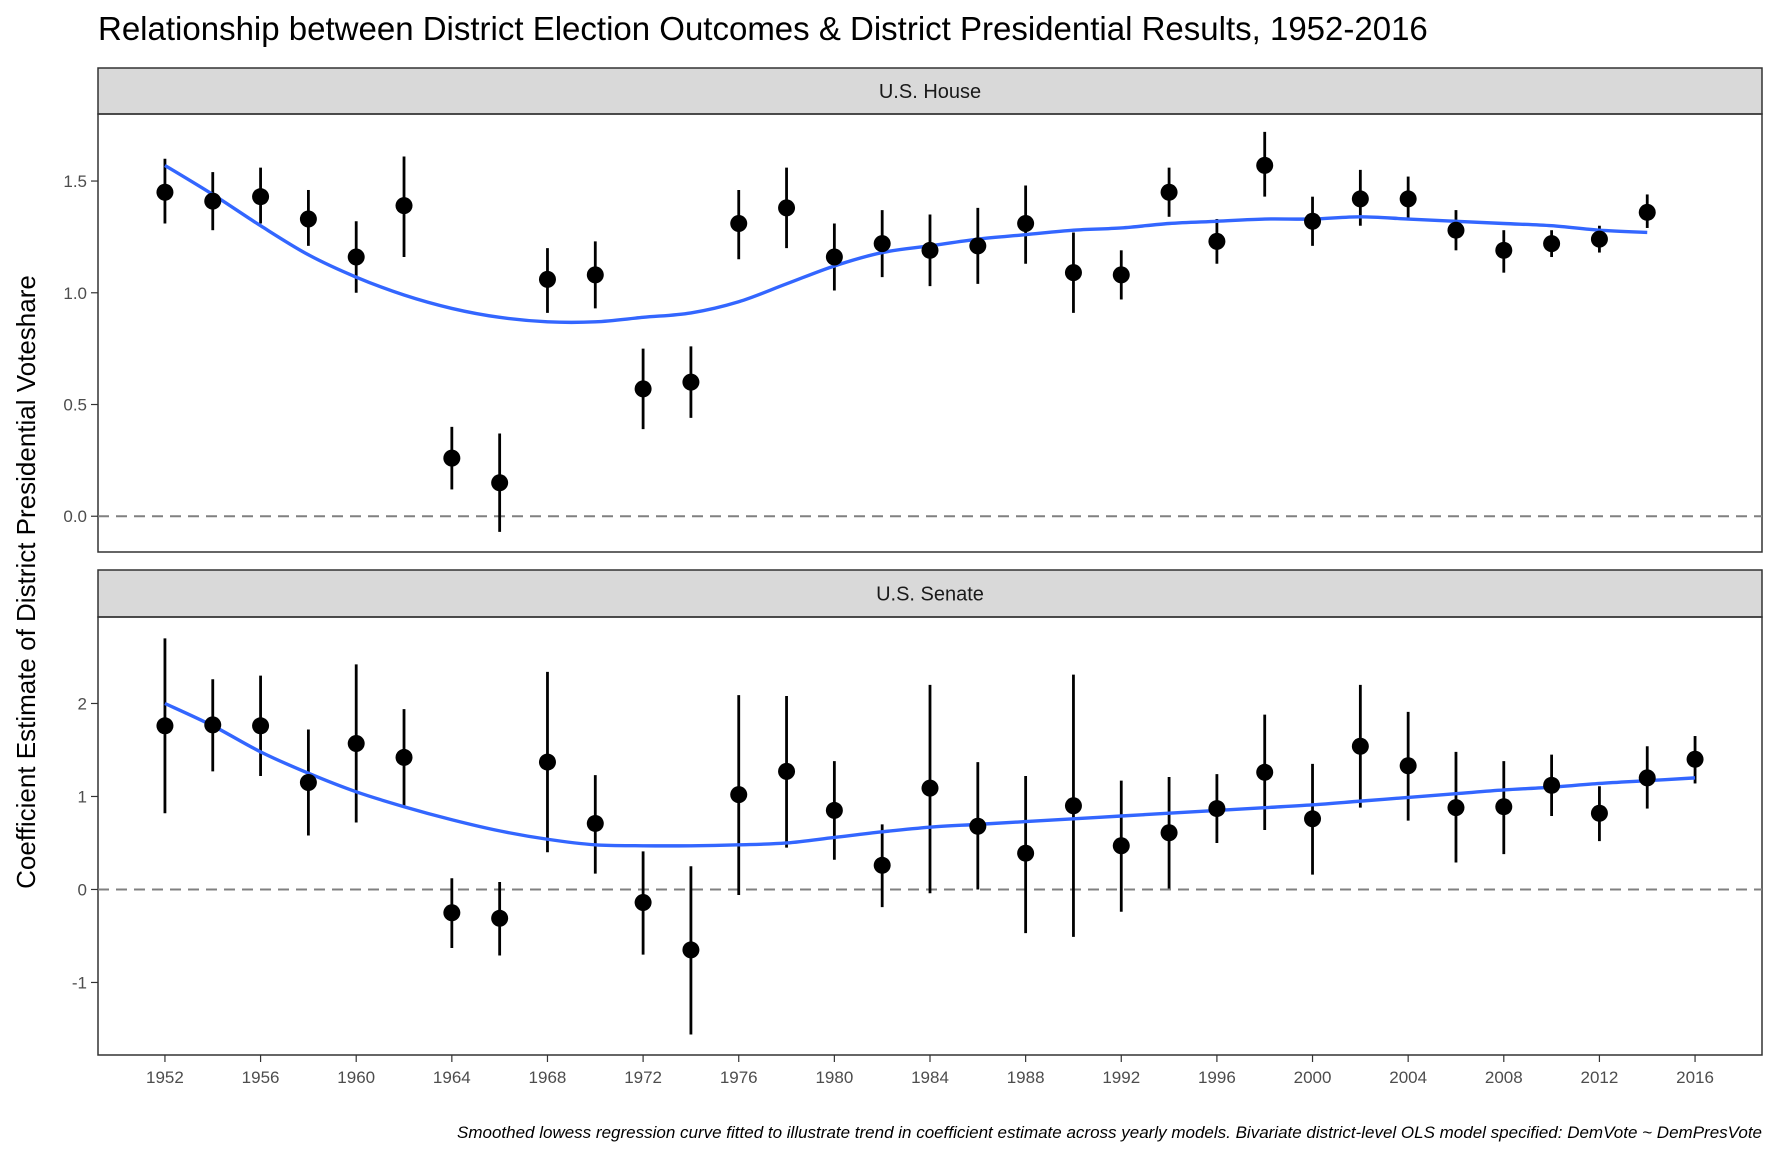 Image resolution: width=1780 pixels, height=1171 pixels. Describe the element at coordinates (1504, 1077) in the screenshot. I see `x-tick-label: 2008` at that location.